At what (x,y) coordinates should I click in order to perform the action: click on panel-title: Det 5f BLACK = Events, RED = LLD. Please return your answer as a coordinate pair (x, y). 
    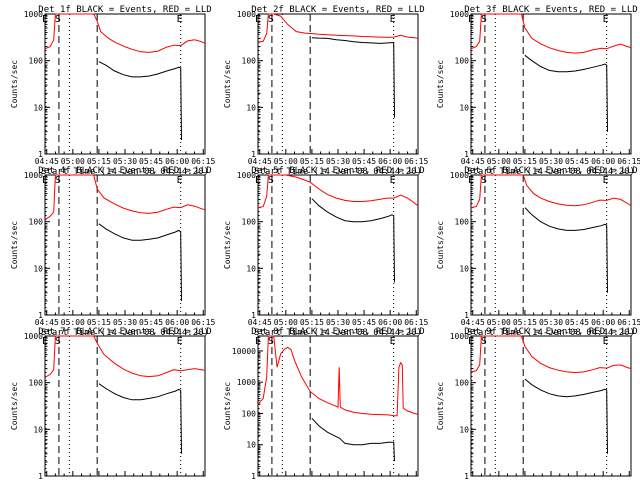
    Looking at the image, I should click on (337, 171).